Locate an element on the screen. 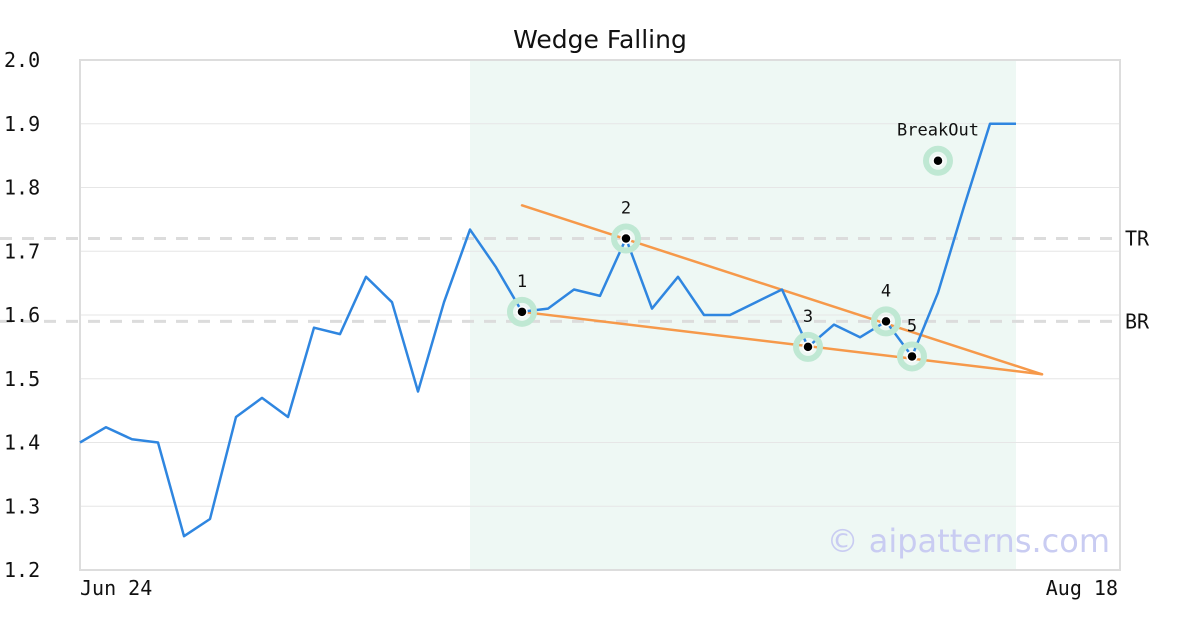  y-tick-label: 1.2 is located at coordinates (22, 570).